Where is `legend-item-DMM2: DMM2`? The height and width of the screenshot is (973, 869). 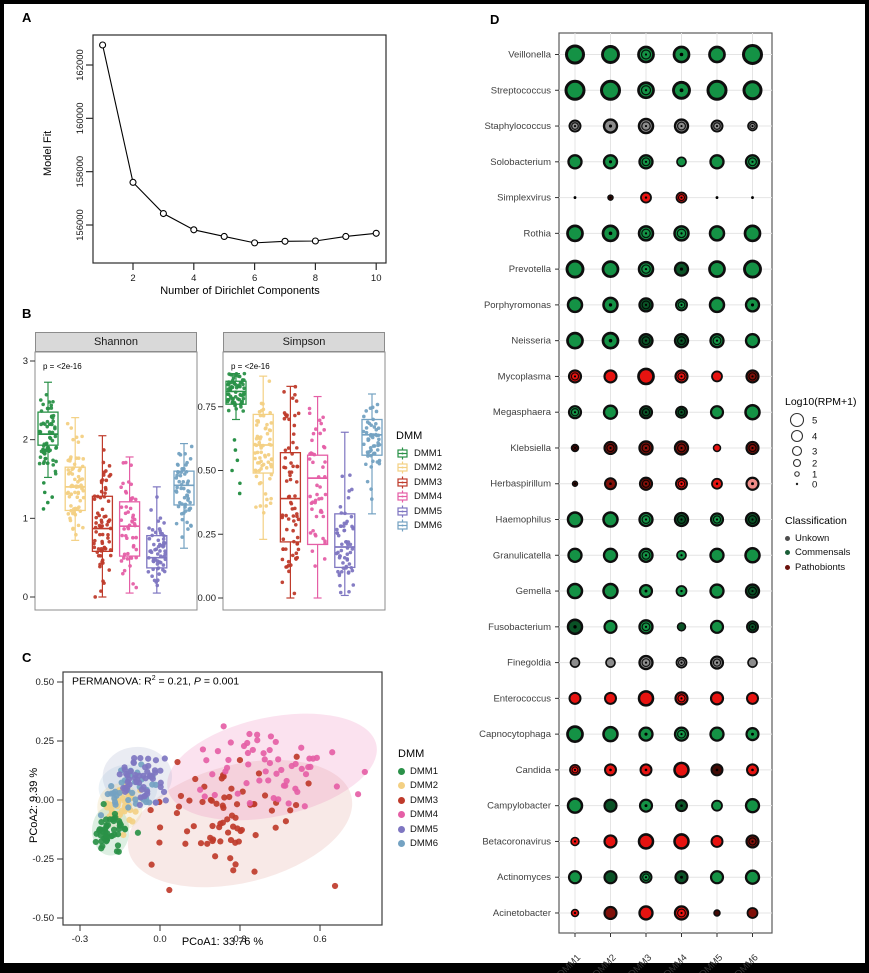 legend-item-DMM2: DMM2 is located at coordinates (419, 468).